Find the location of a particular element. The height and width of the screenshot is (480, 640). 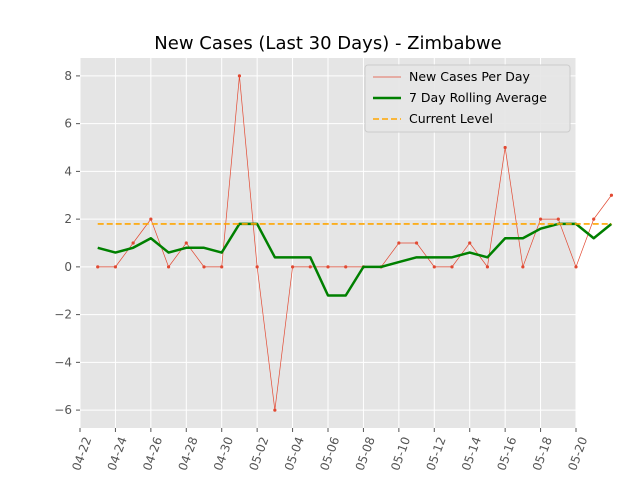

legend-box is located at coordinates (467, 98).